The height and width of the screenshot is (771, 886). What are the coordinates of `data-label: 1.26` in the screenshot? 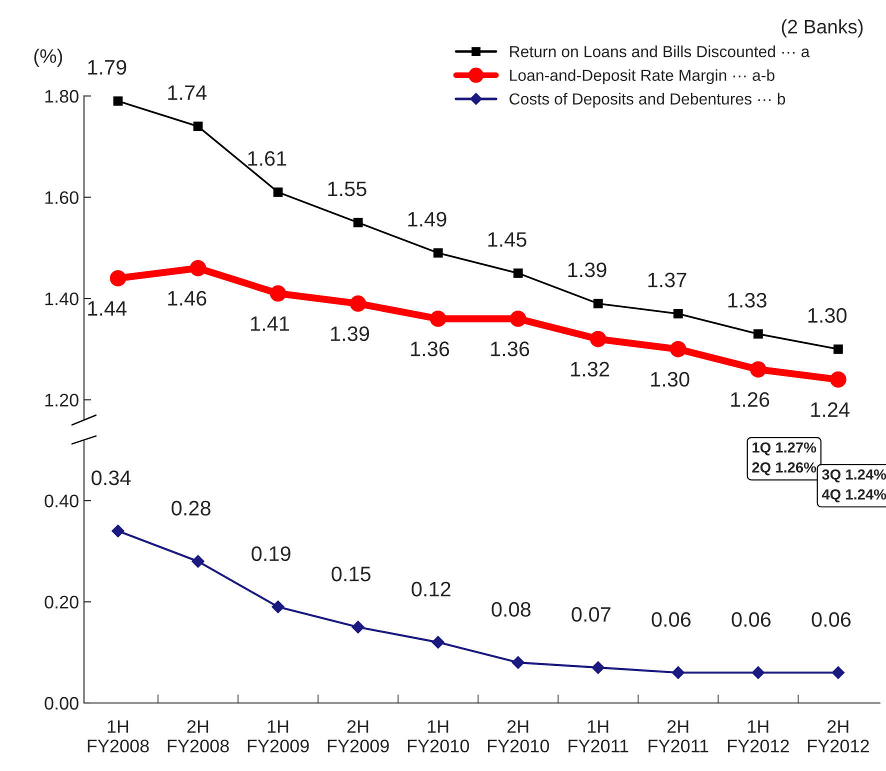 It's located at (750, 399).